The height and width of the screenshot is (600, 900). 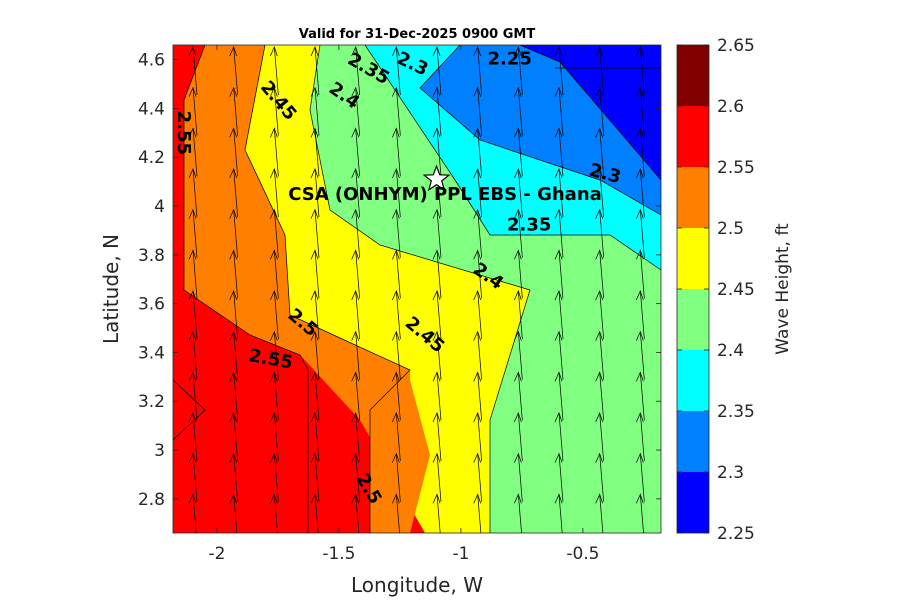 I want to click on y-tick-label: 4.2, so click(x=151, y=158).